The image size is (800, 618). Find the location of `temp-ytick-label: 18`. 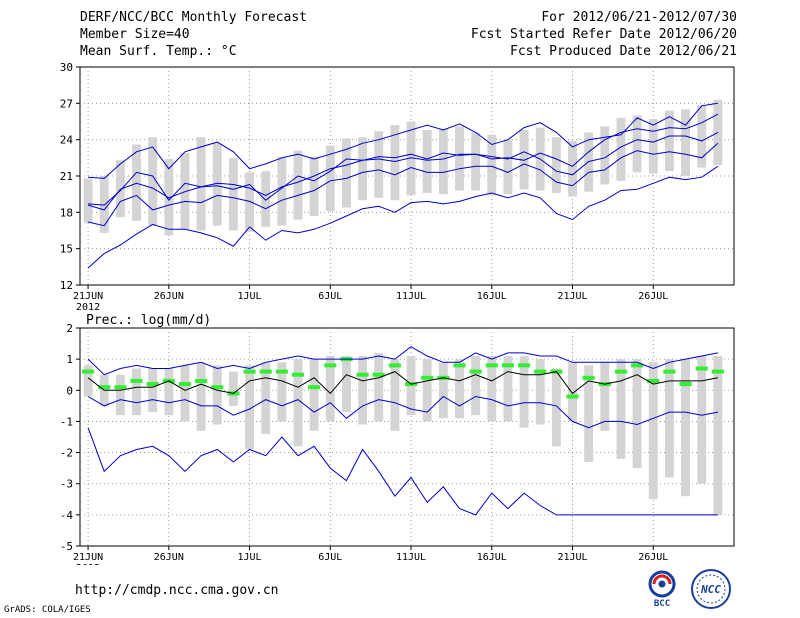

temp-ytick-label: 18 is located at coordinates (66, 212).